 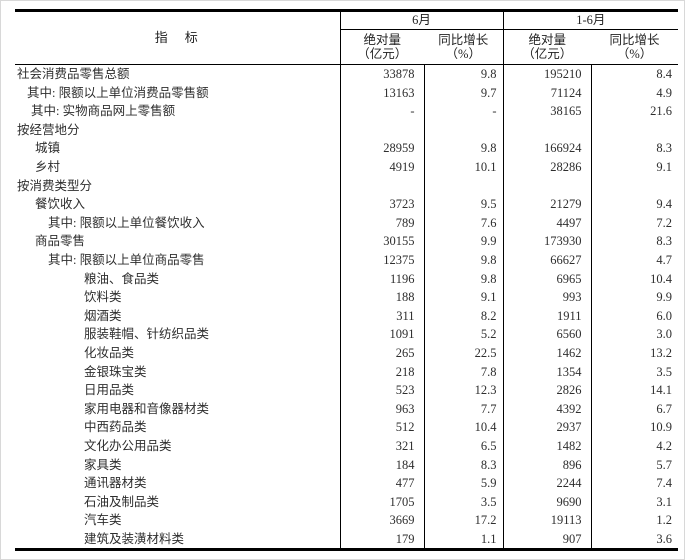 I want to click on cum-absolute-cell: 166924, so click(x=547, y=148).